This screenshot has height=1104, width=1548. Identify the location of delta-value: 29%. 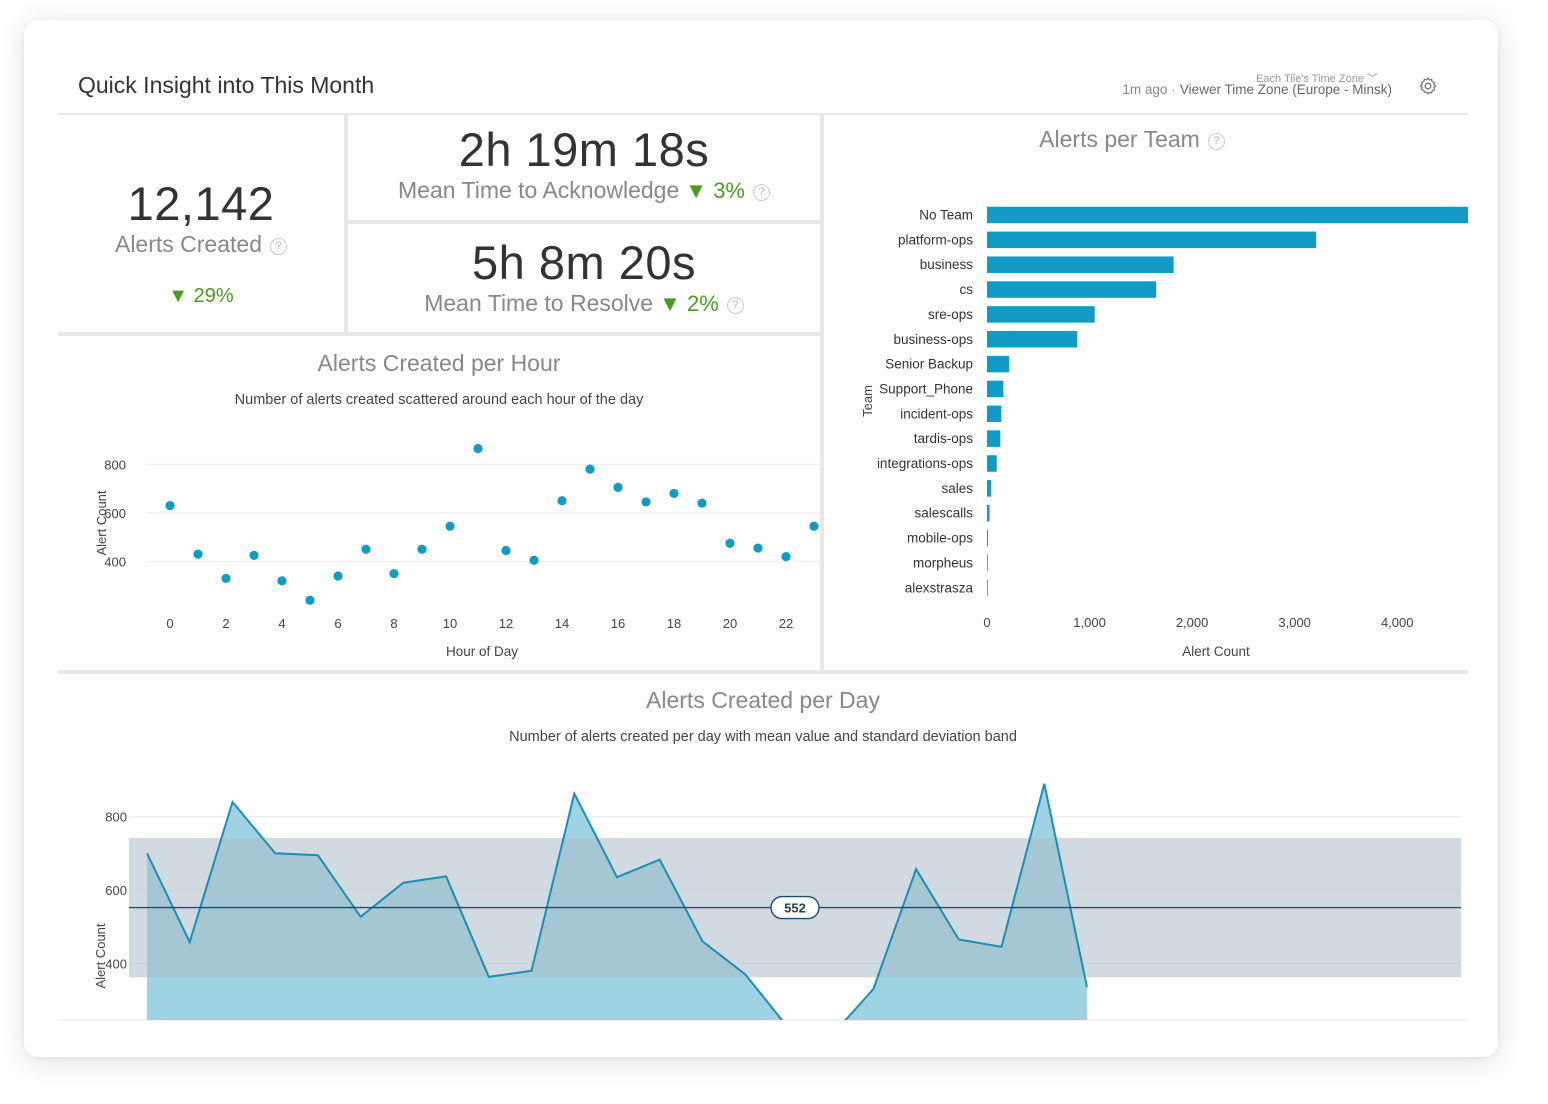
(213, 296).